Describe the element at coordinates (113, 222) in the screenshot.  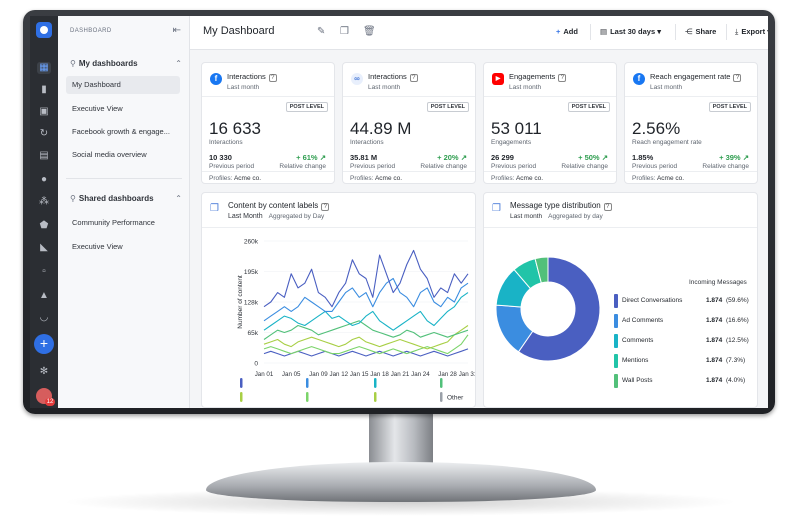
I see `sidebar-item-community-performance: Community Performance` at that location.